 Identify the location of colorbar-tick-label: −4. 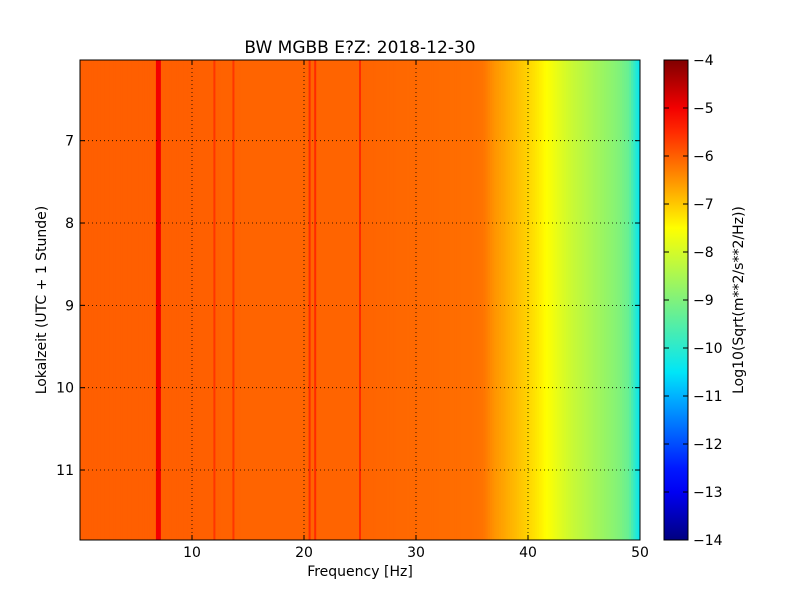
(703, 61).